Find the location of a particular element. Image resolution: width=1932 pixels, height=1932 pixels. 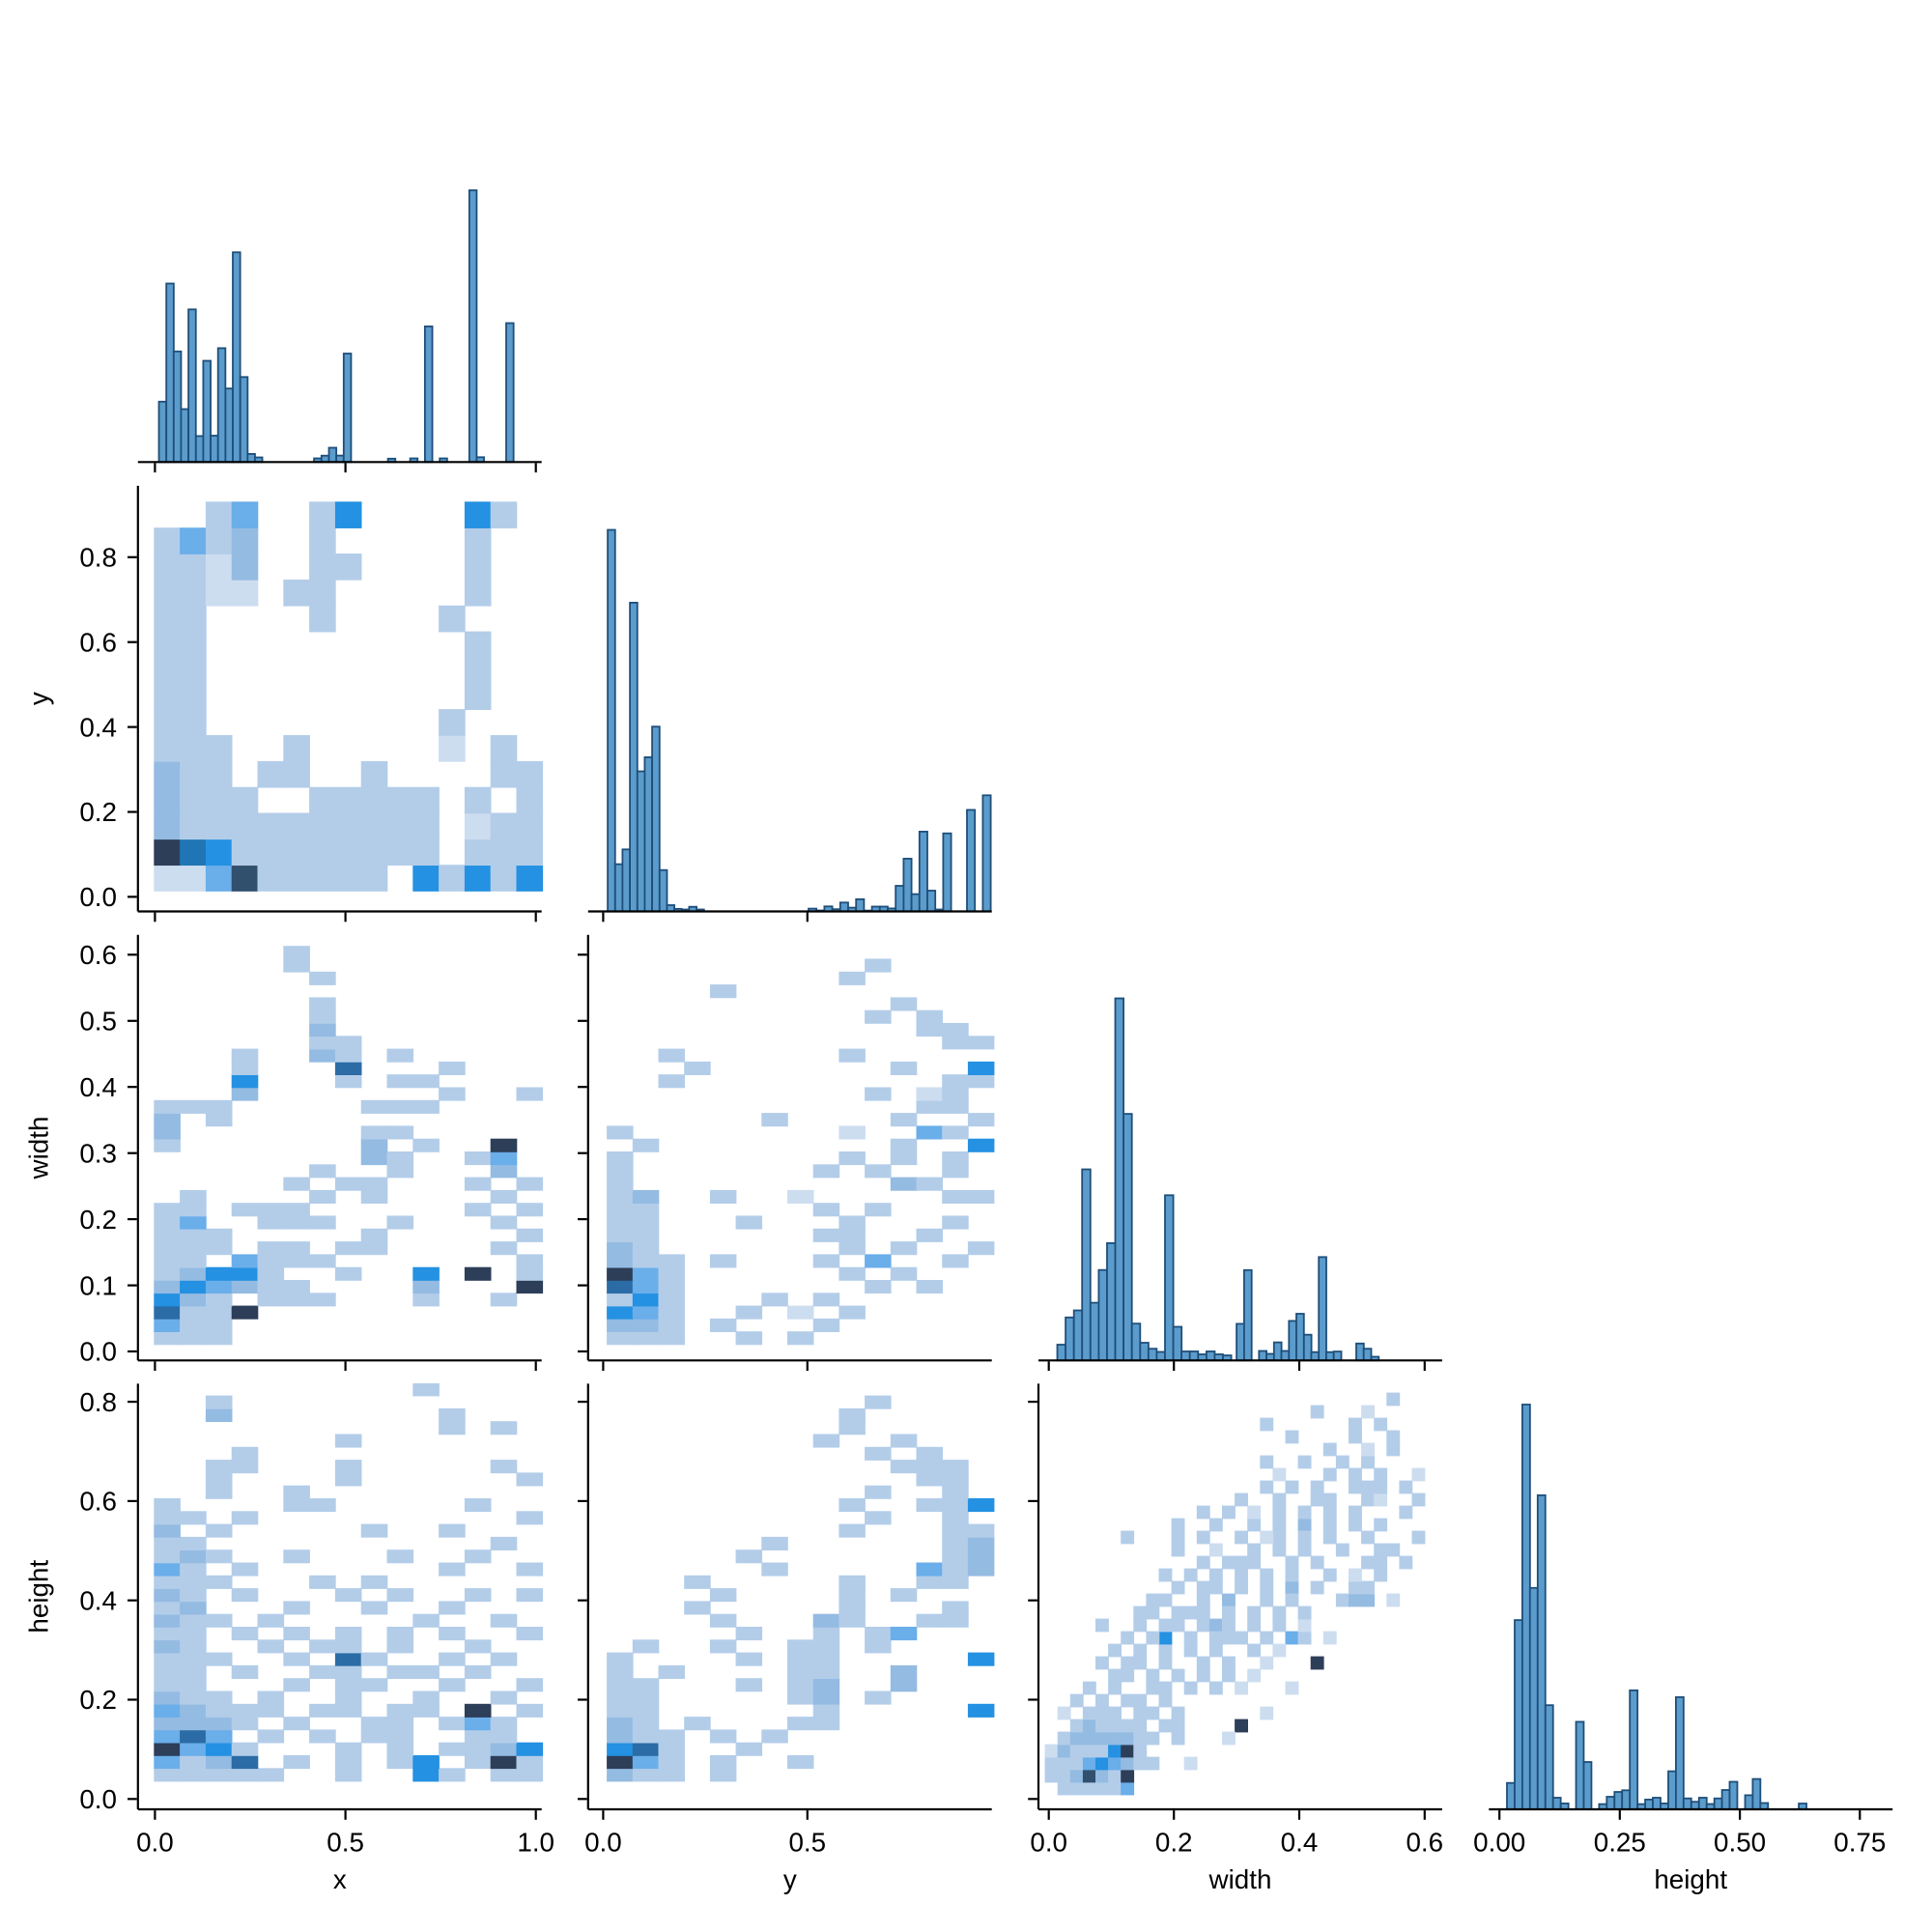

svg-text: 0.1 is located at coordinates (98, 1285).